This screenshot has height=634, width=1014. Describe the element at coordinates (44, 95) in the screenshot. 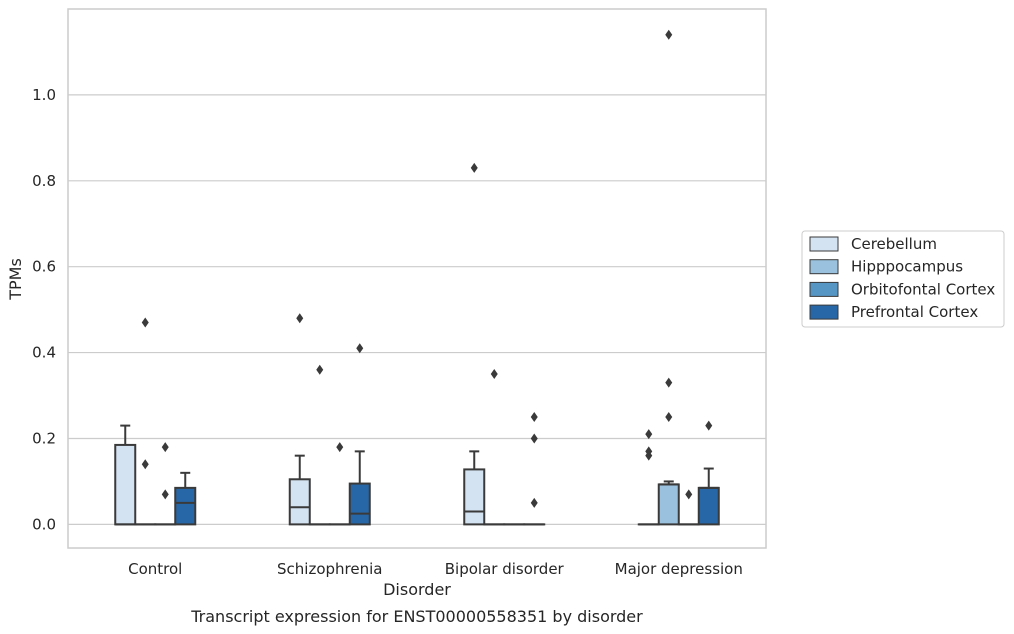

I see `y-tick-label: 1.0` at that location.